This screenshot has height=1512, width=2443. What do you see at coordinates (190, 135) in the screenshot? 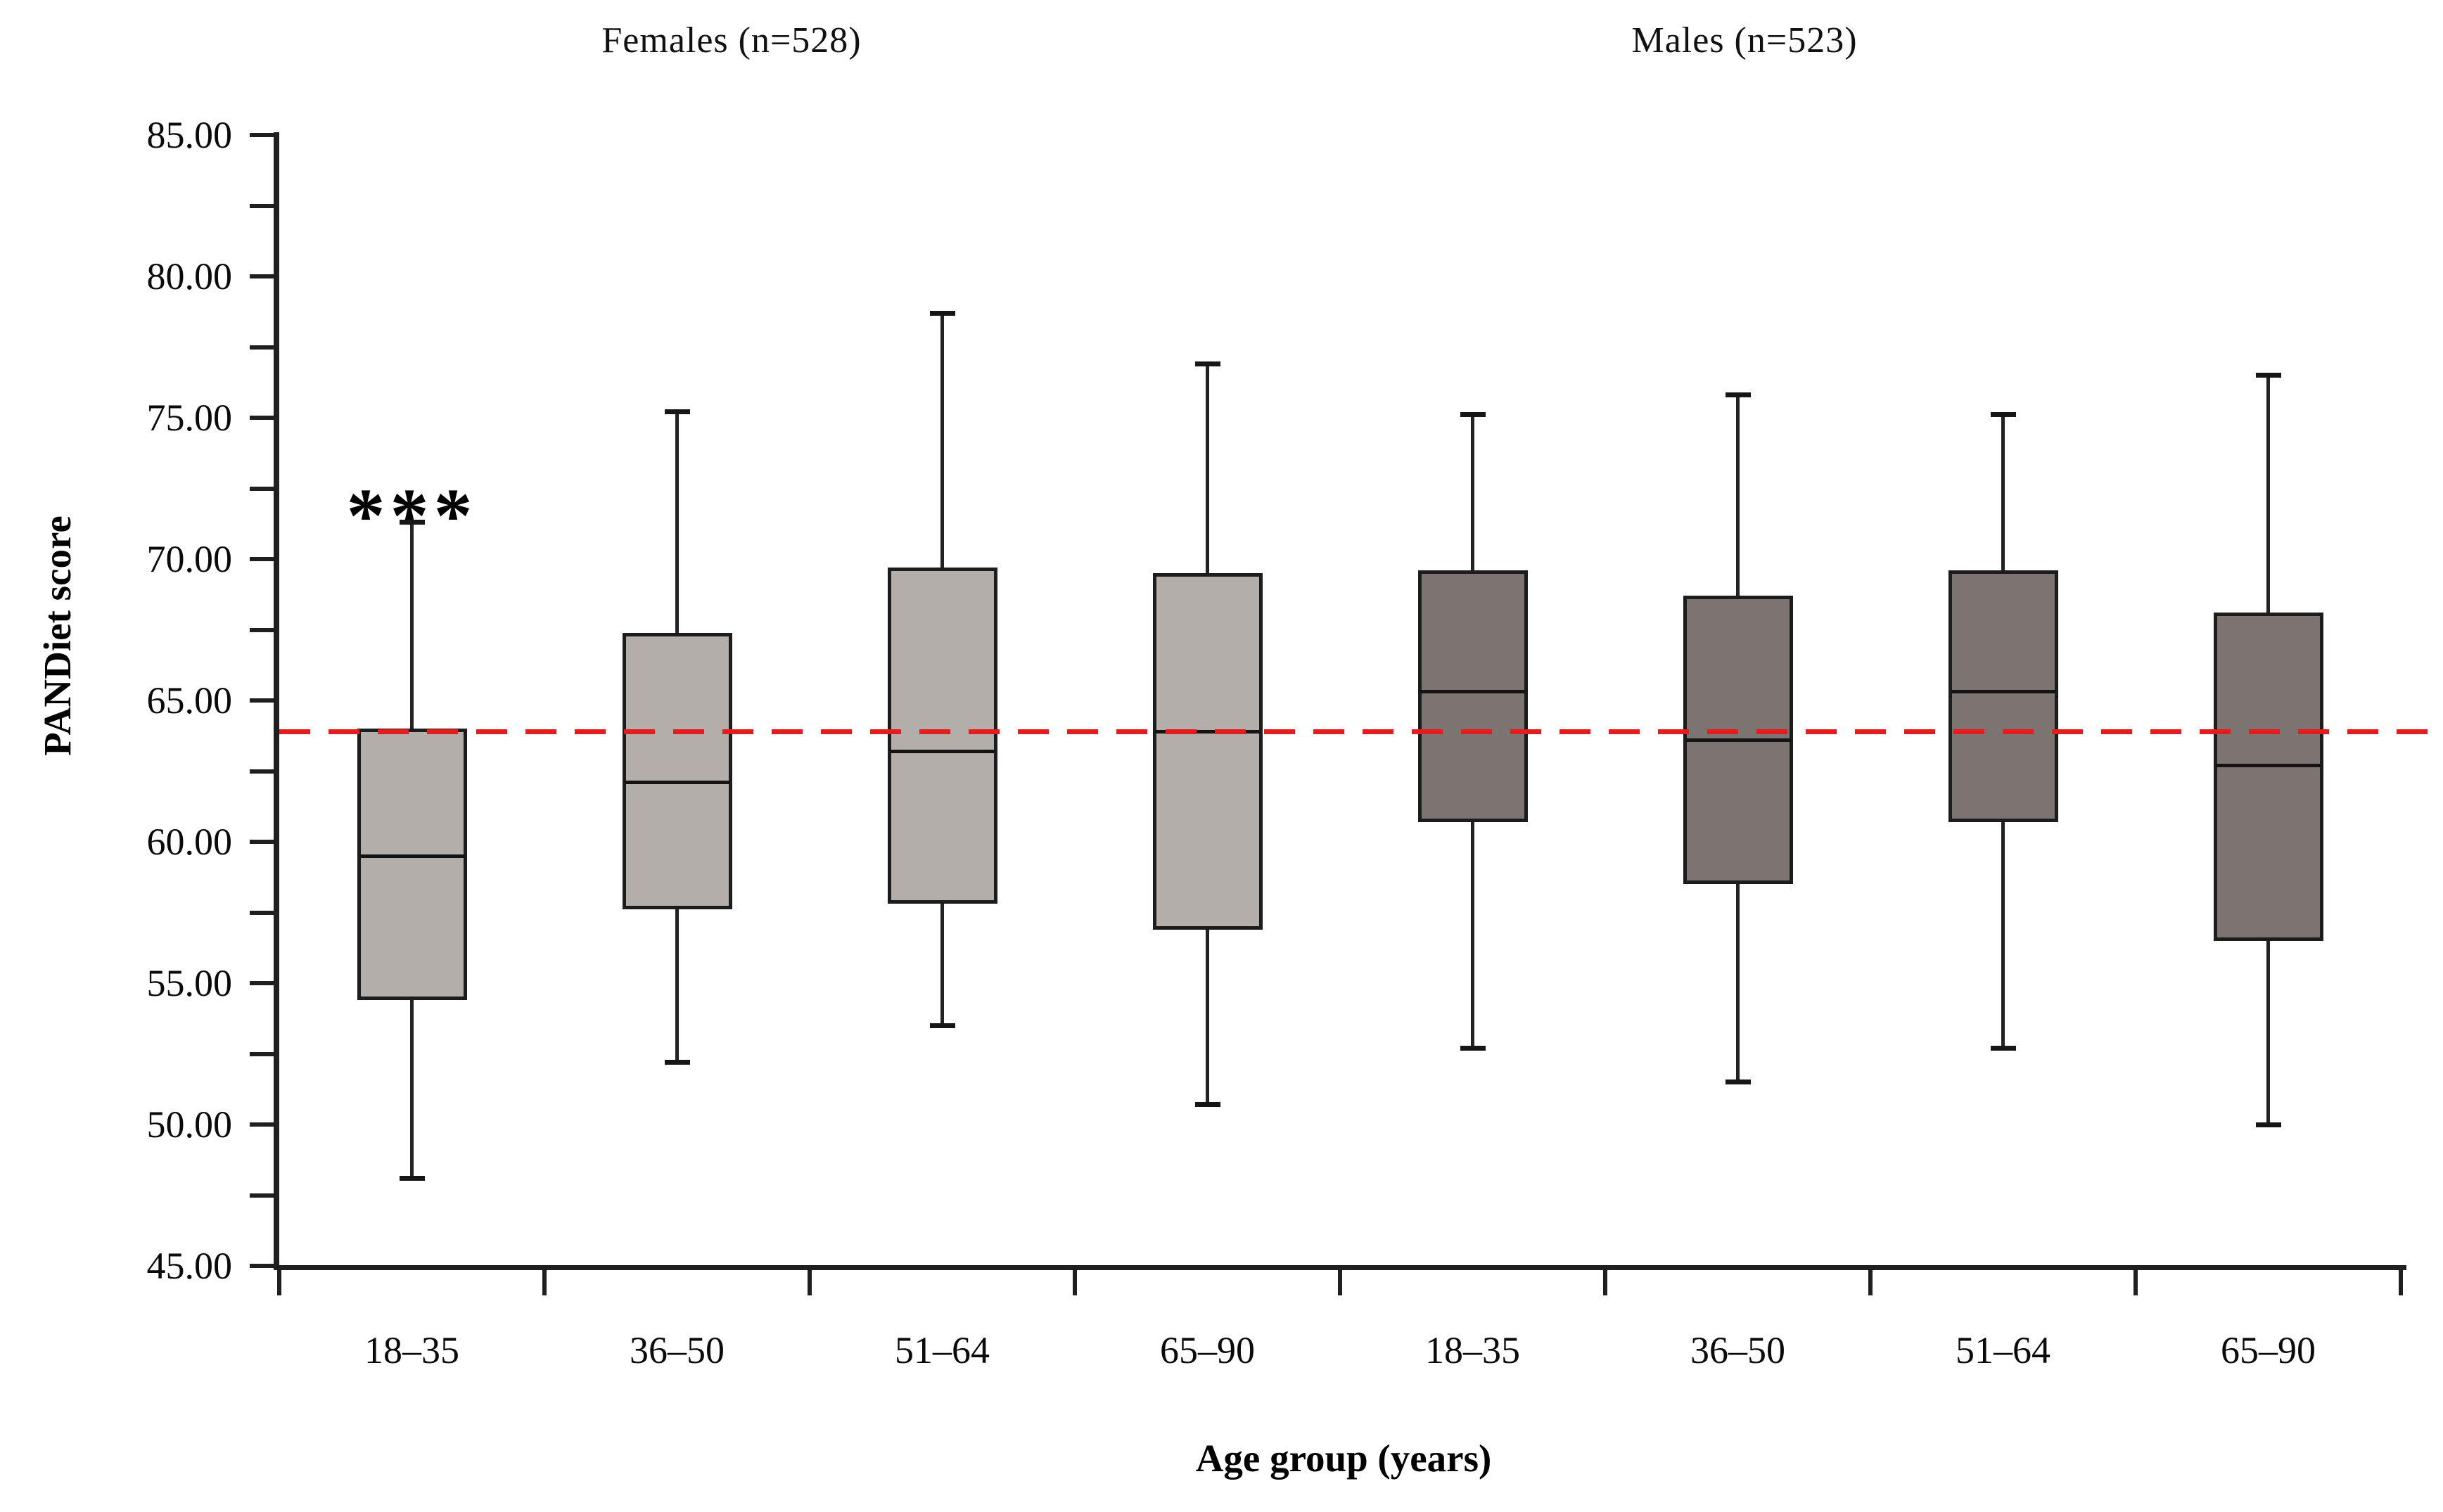
I see `y-tick-label-85.00: 85.00` at bounding box center [190, 135].